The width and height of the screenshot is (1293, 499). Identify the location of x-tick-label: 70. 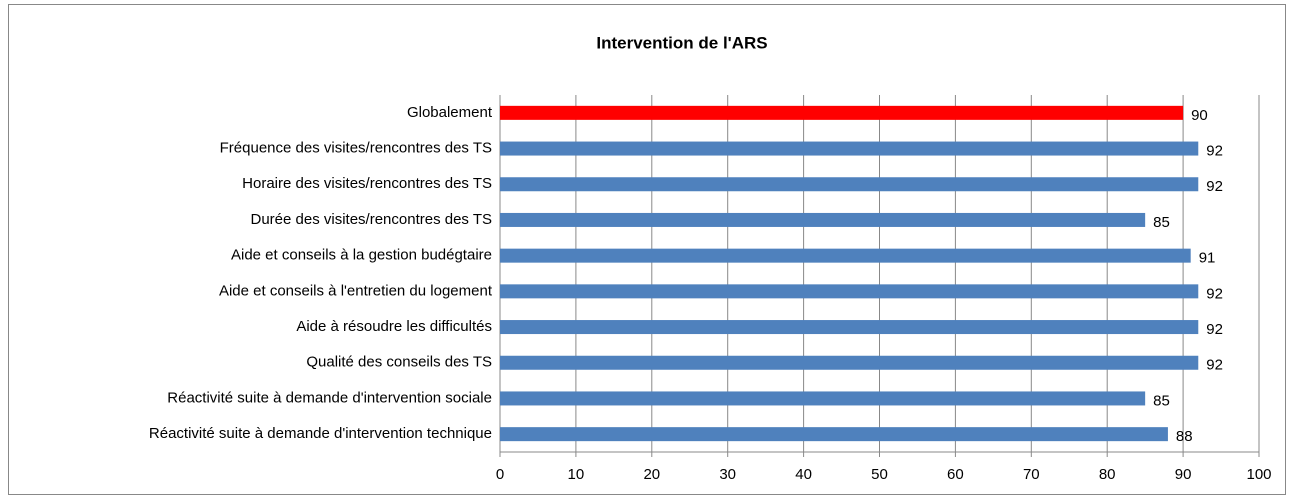
(1031, 474).